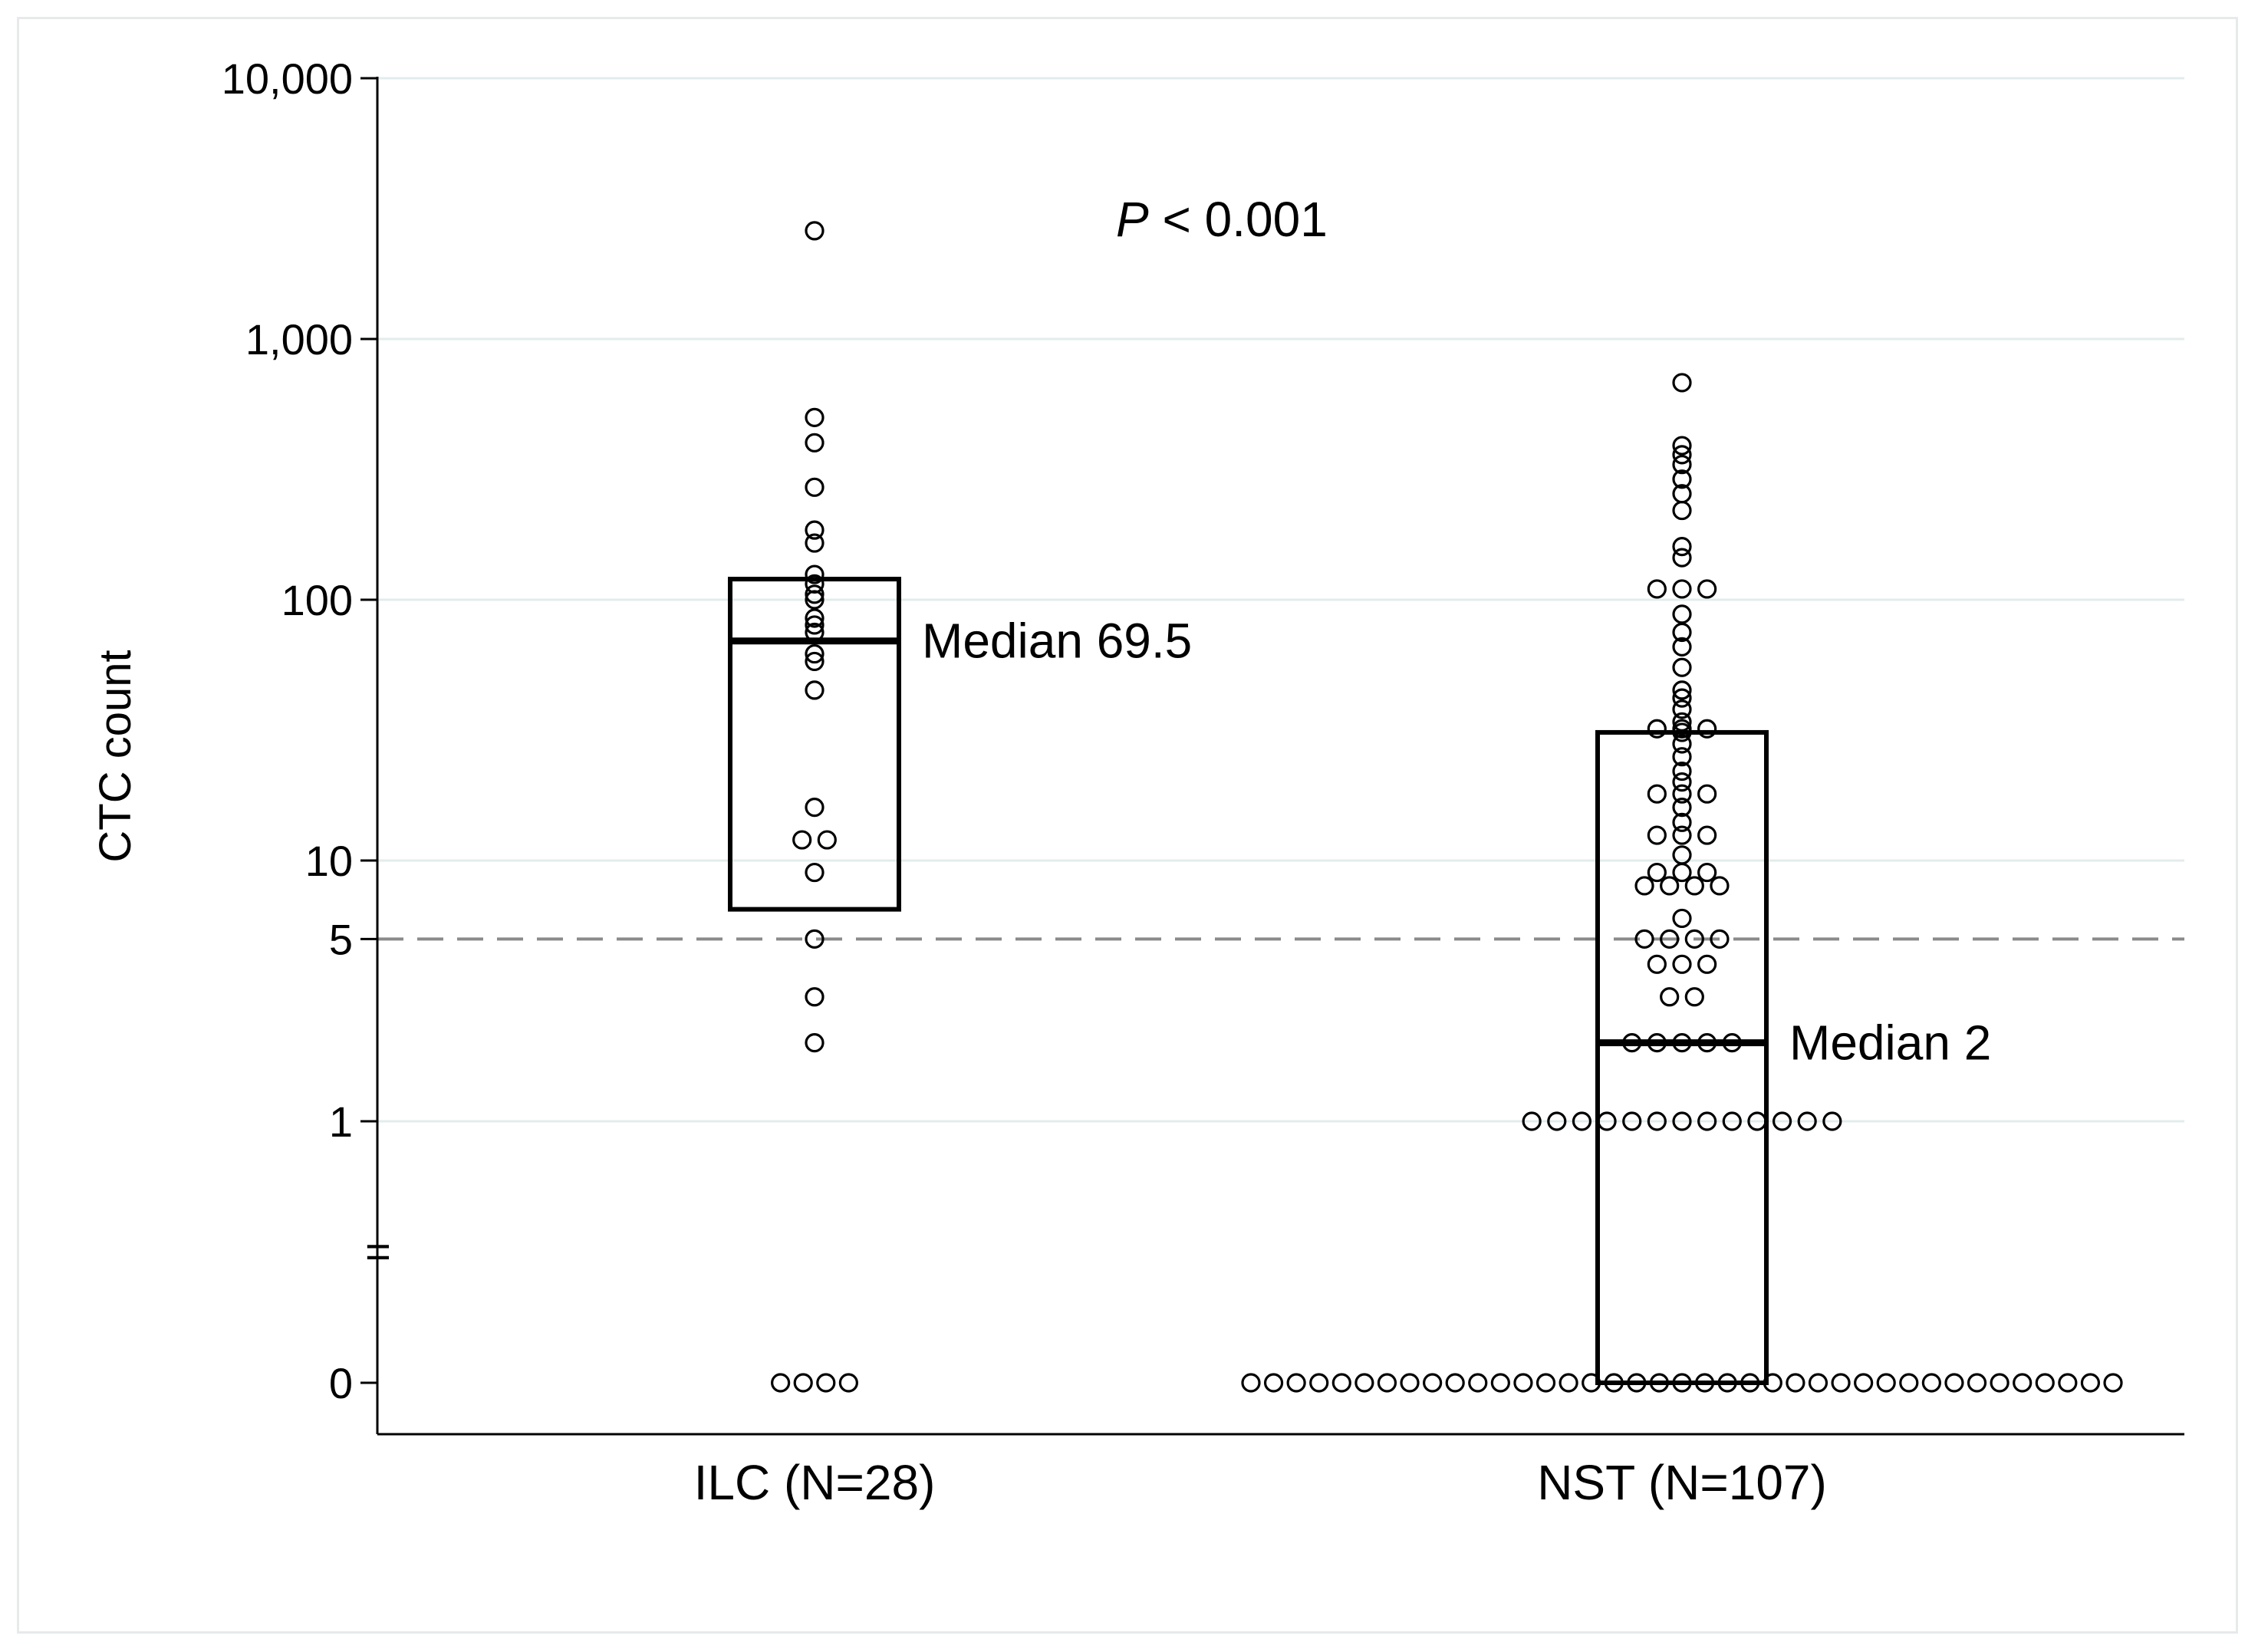 The width and height of the screenshot is (2258, 1652). Describe the element at coordinates (341, 939) in the screenshot. I see `y-tick-label: 5` at that location.